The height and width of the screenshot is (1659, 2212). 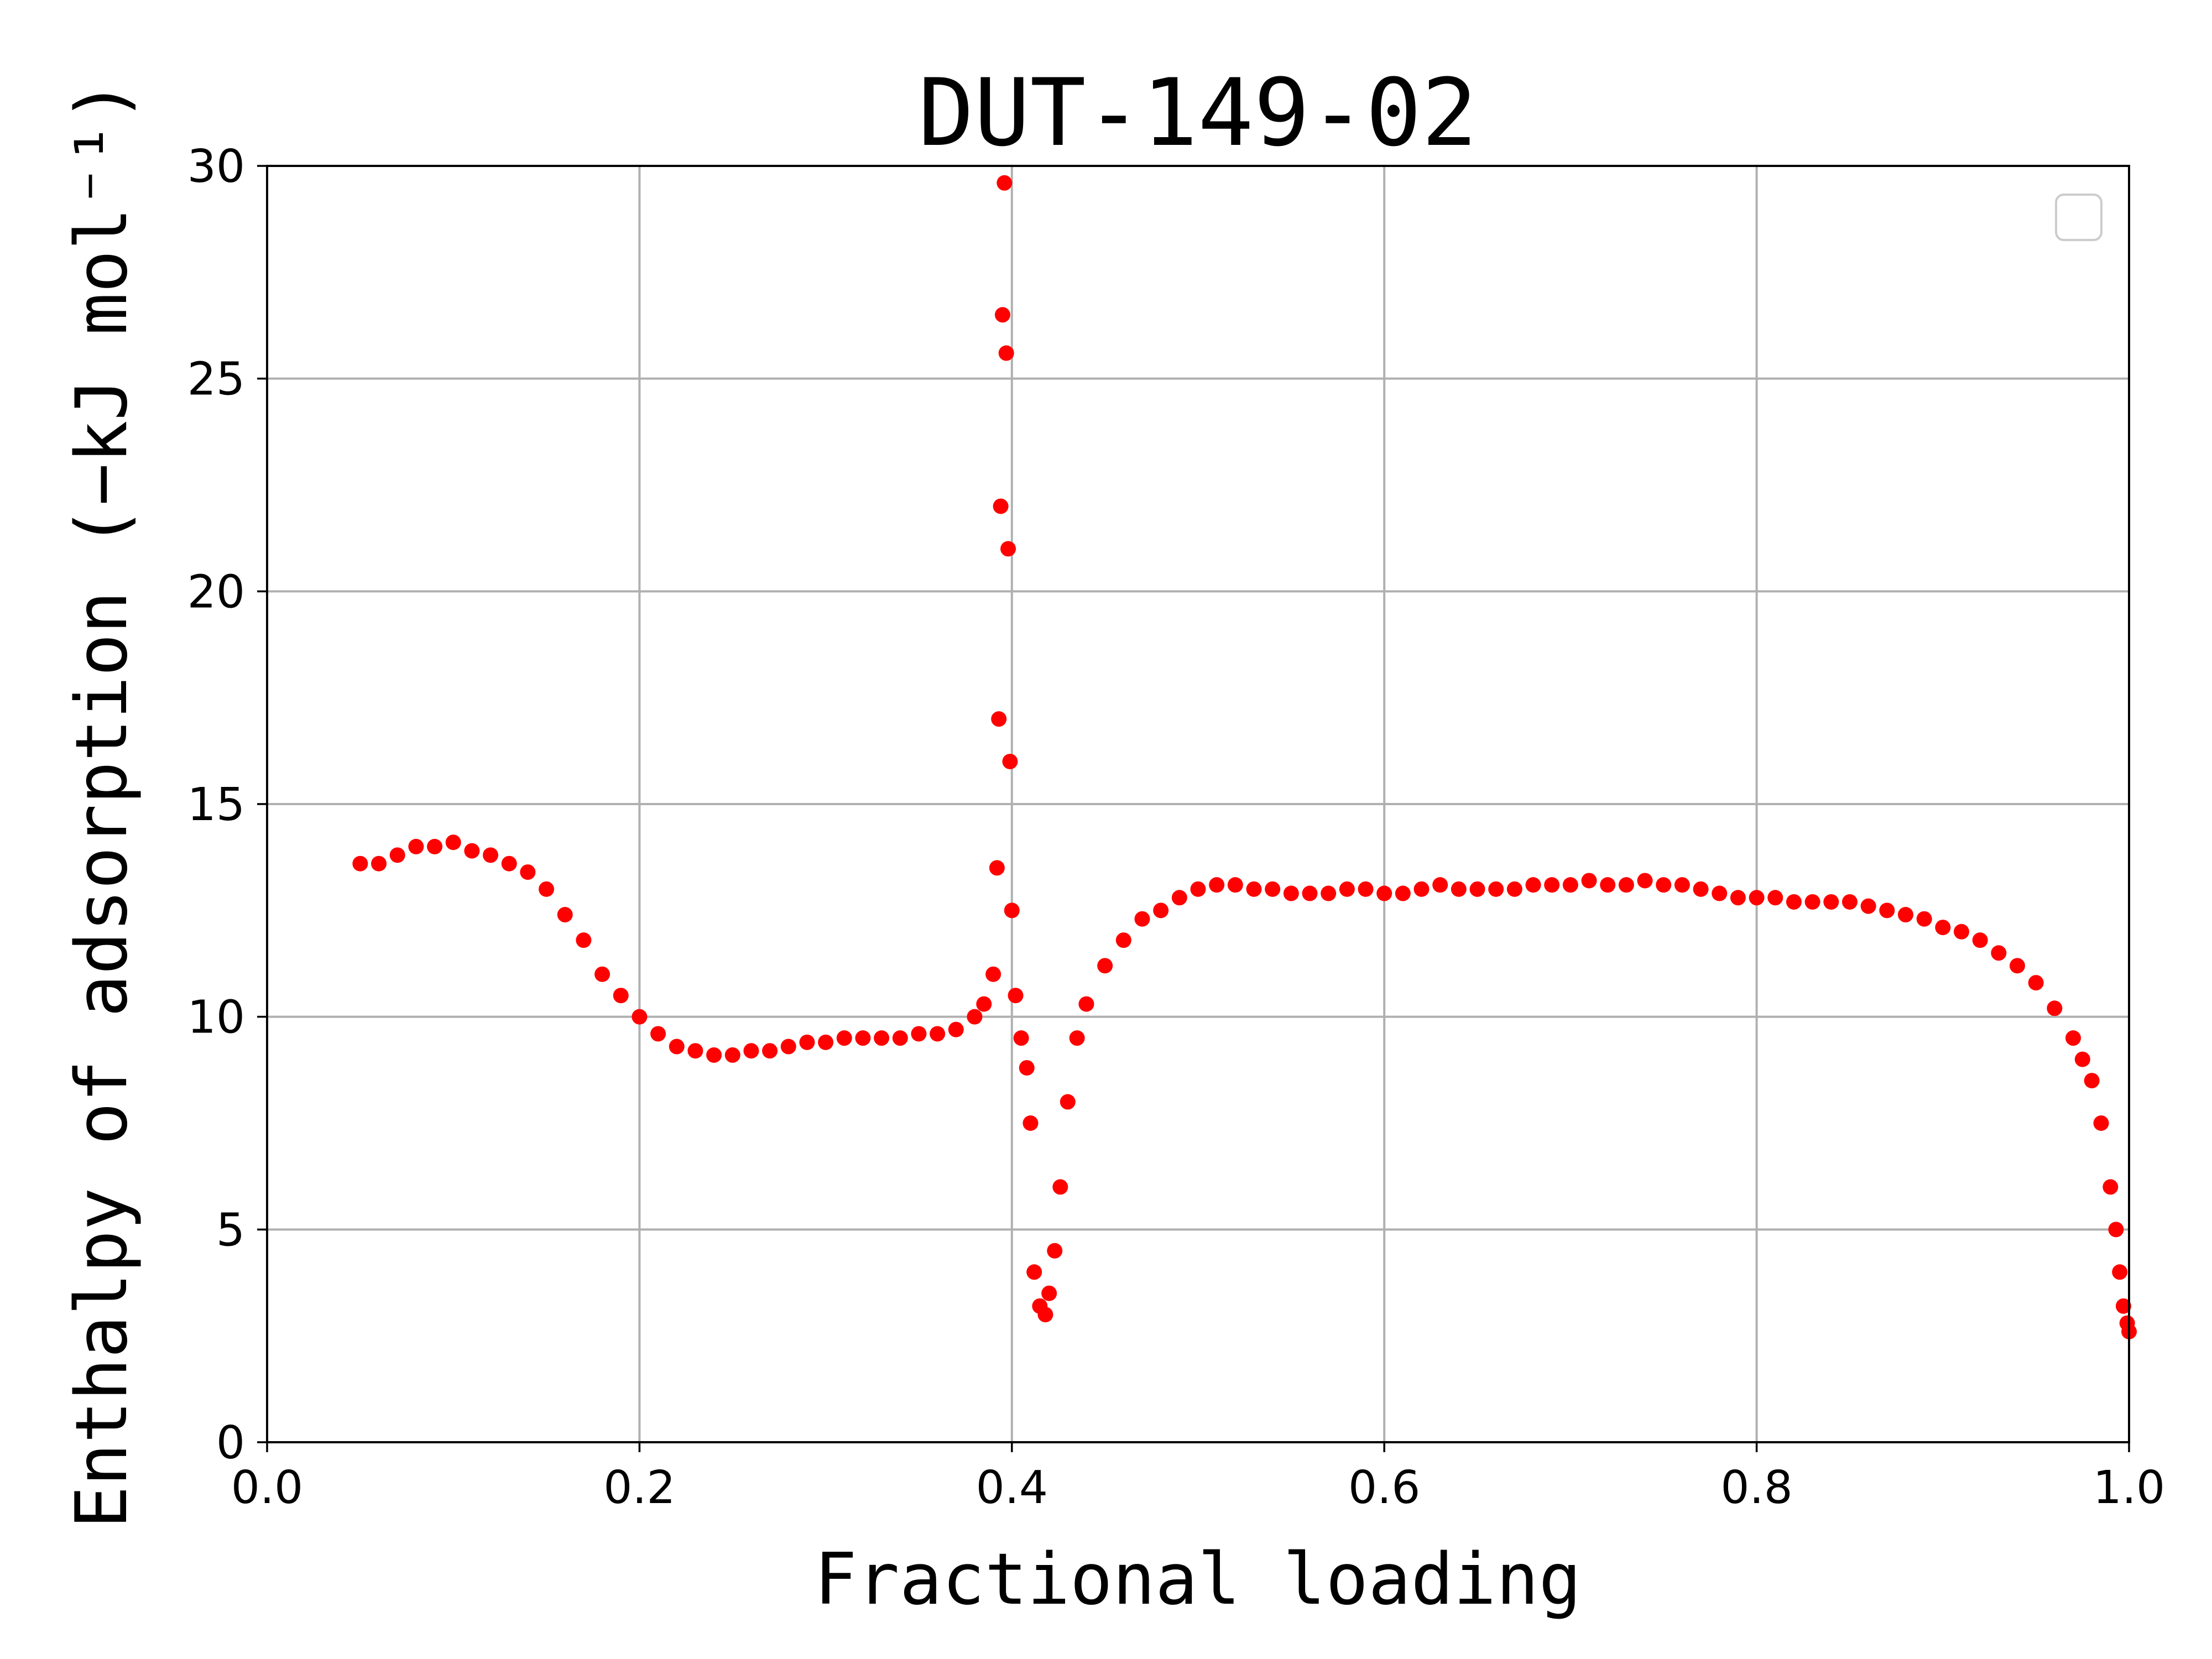 I want to click on y-axis-label: Enthalpy of adsorption (−kJ mol⁻¹), so click(x=102, y=804).